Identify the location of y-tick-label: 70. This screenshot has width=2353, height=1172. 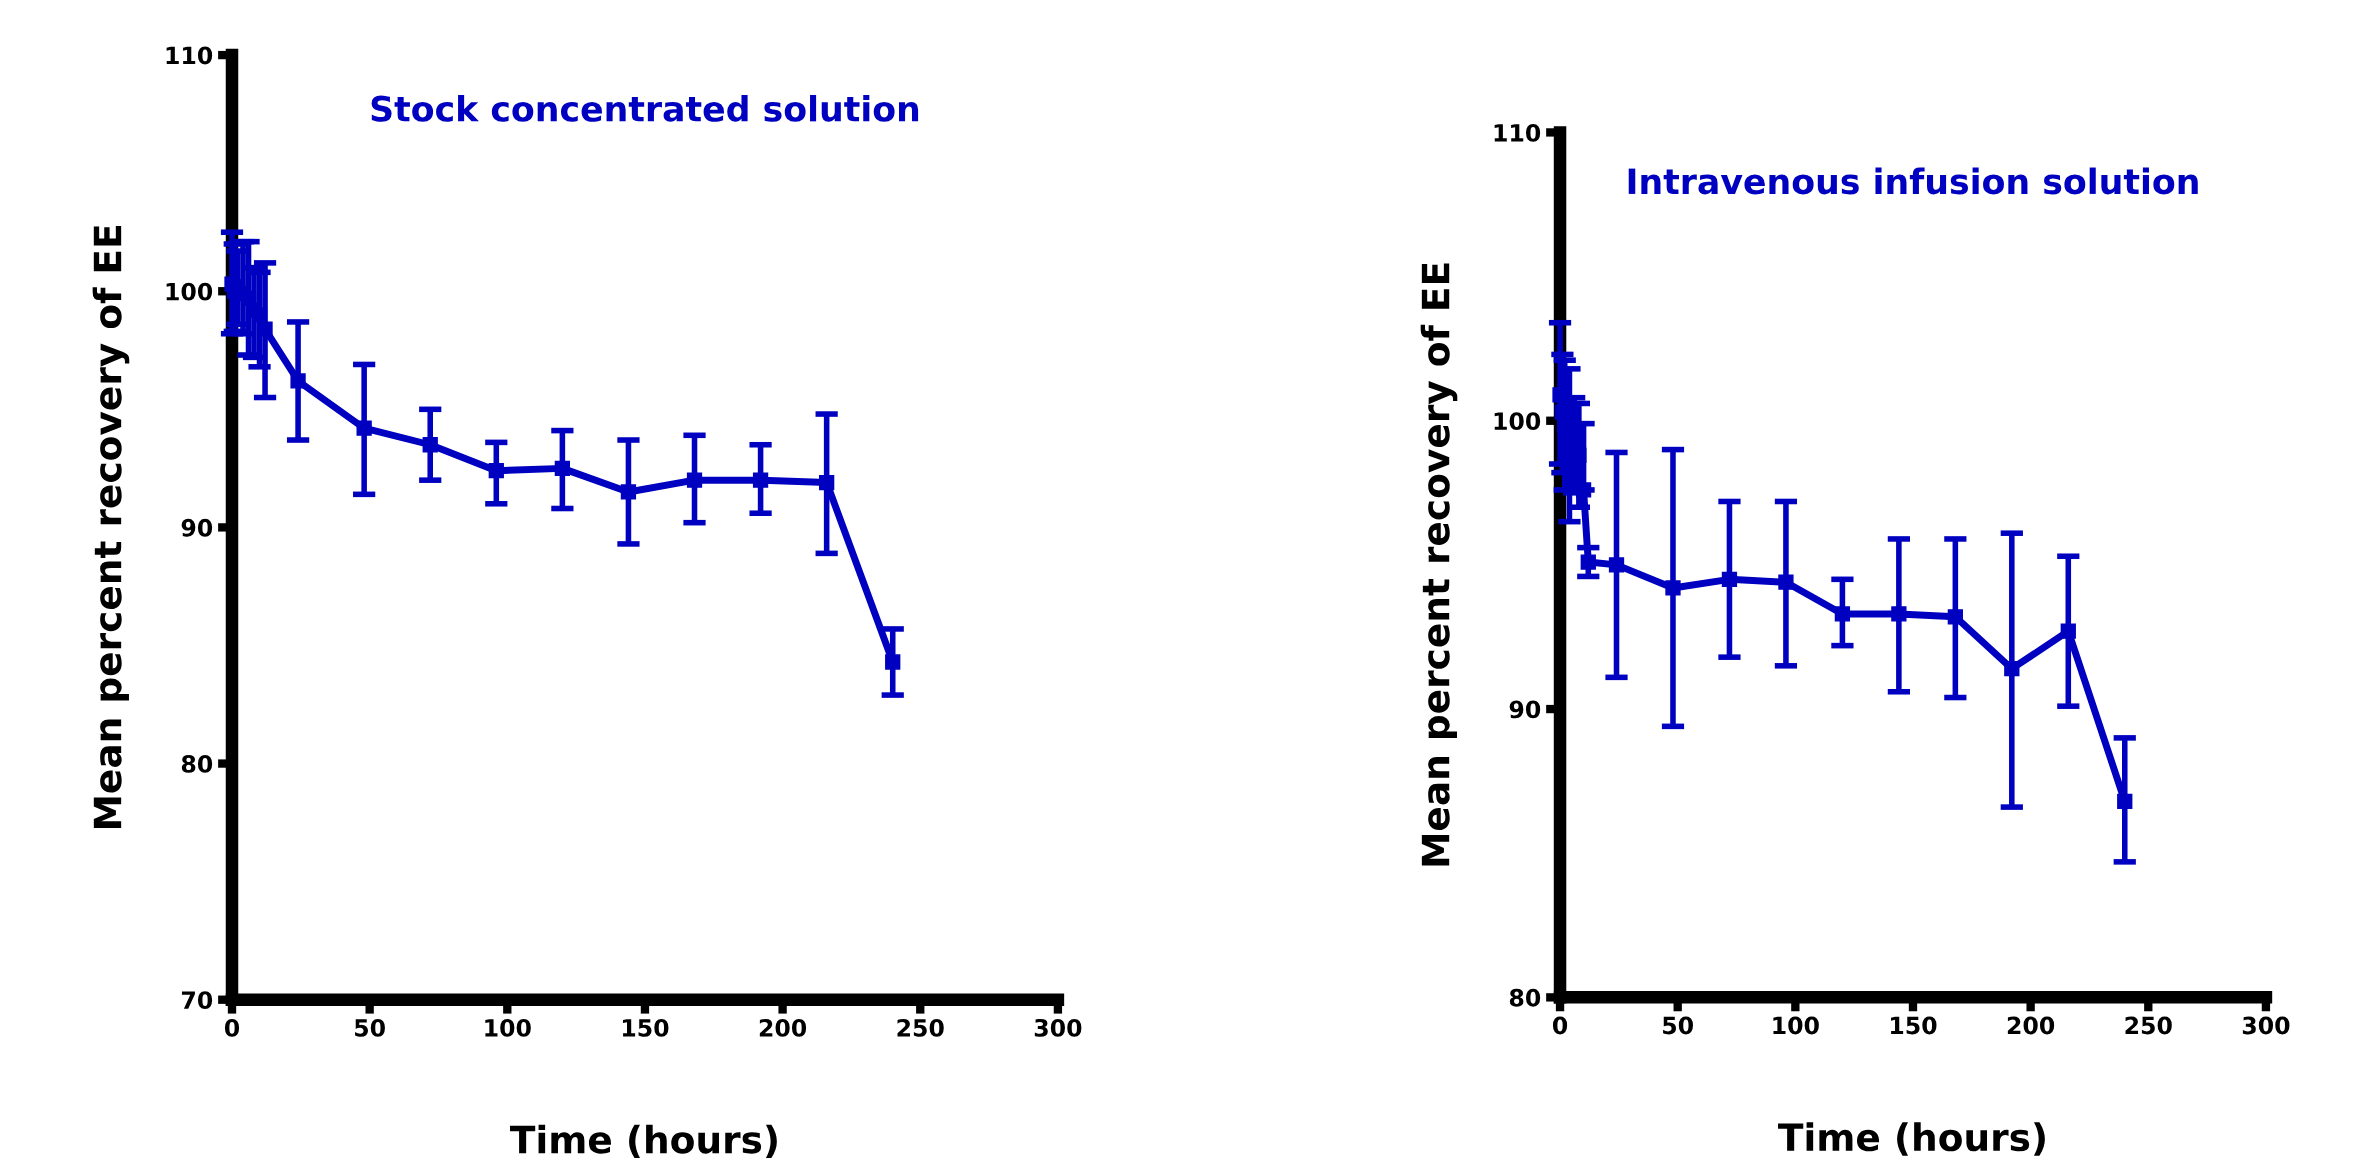
(197, 1000).